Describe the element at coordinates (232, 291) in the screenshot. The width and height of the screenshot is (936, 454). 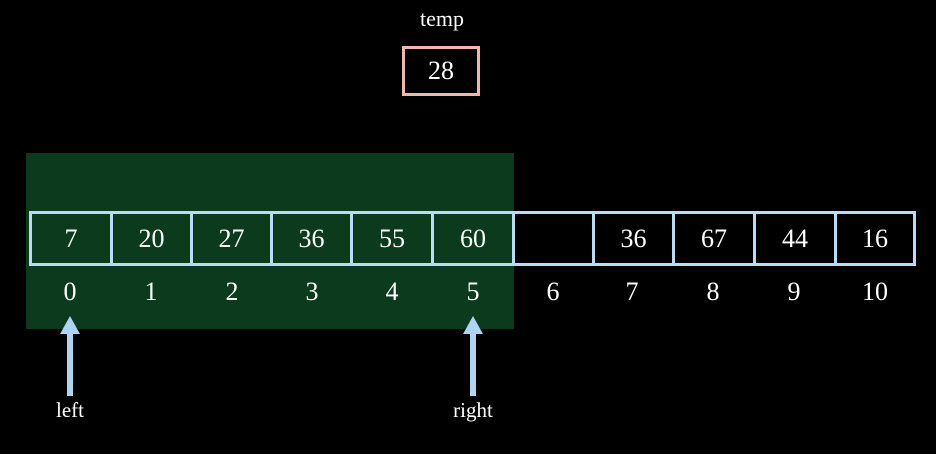
I see `array-index-2: 2` at that location.